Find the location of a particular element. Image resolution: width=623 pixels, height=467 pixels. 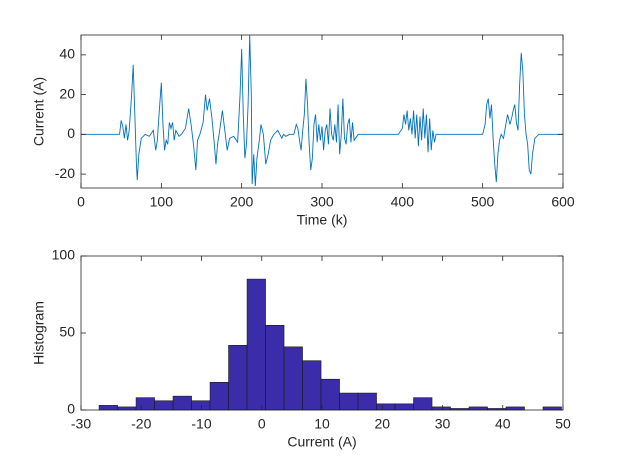

x-tick-label: 500 is located at coordinates (483, 202).